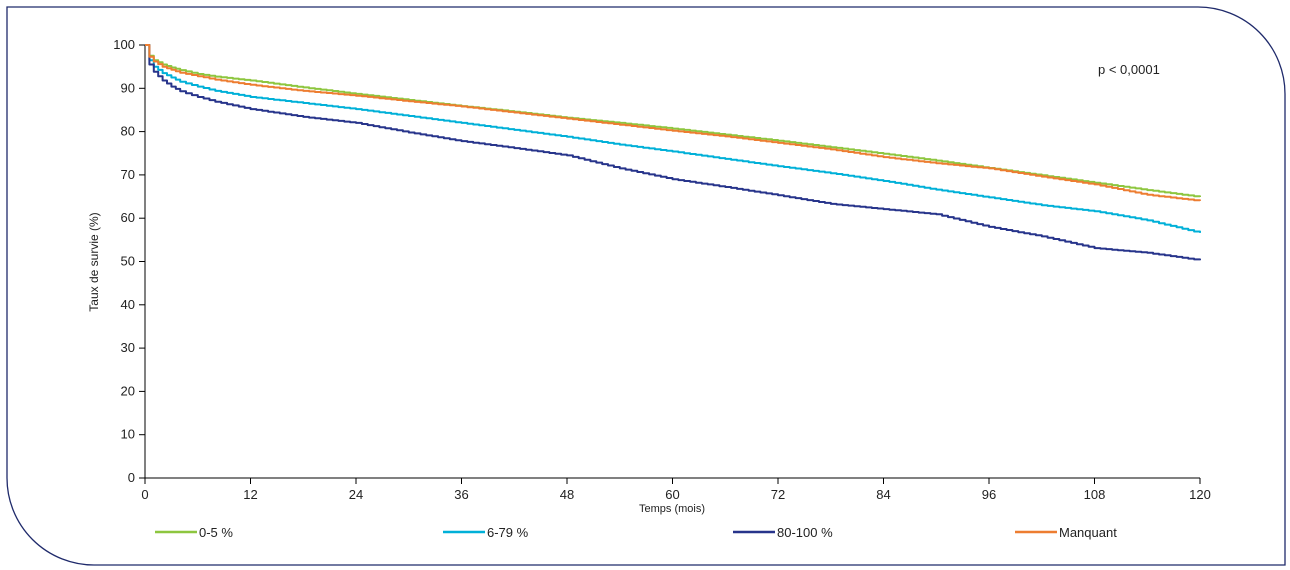 The width and height of the screenshot is (1290, 570). I want to click on x-tick-label: 96, so click(989, 494).